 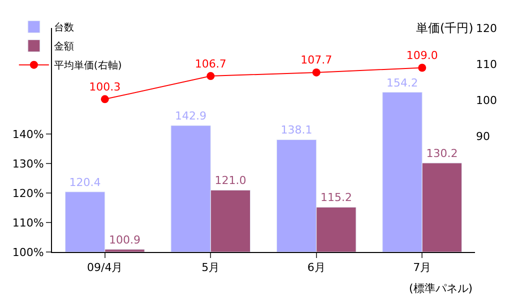 I want to click on data-label: 142.9, so click(x=191, y=116).